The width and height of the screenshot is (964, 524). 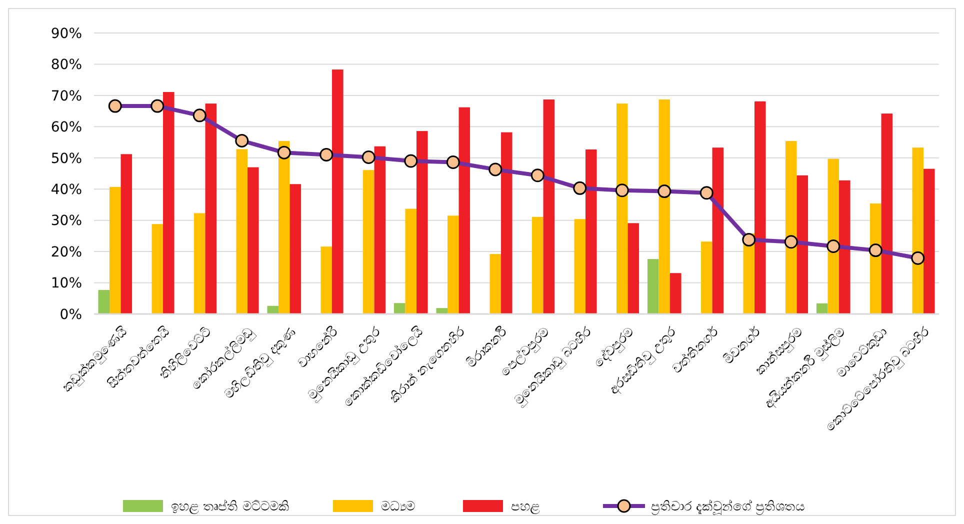 I want to click on y-tick-label: 70%, so click(x=66, y=96).